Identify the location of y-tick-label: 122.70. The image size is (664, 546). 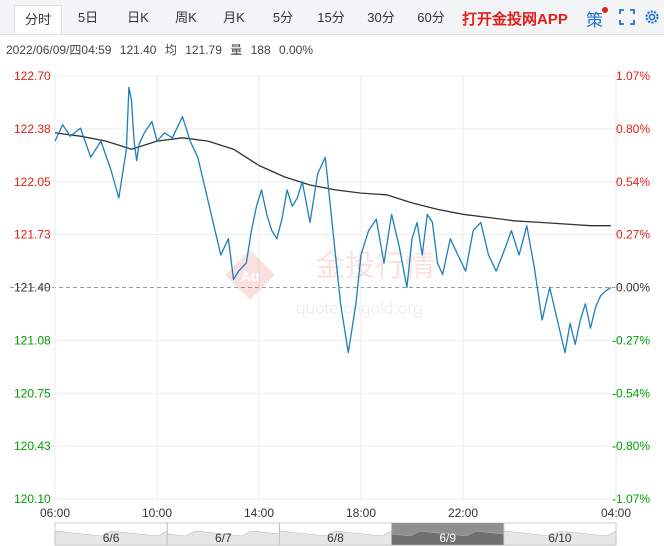
(32, 76).